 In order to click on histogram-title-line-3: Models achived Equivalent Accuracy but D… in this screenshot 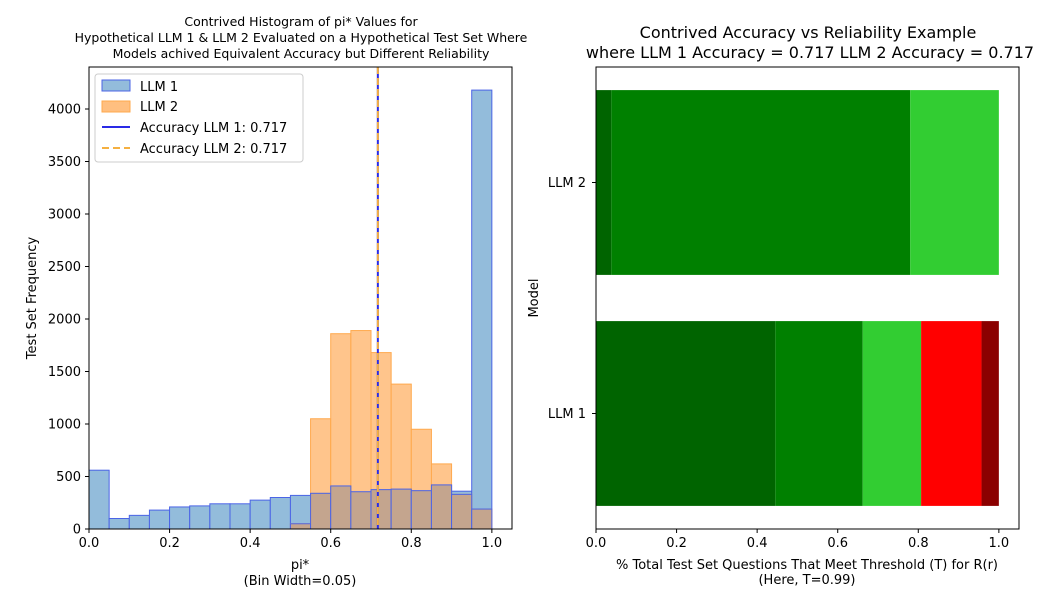, I will do `click(301, 53)`.